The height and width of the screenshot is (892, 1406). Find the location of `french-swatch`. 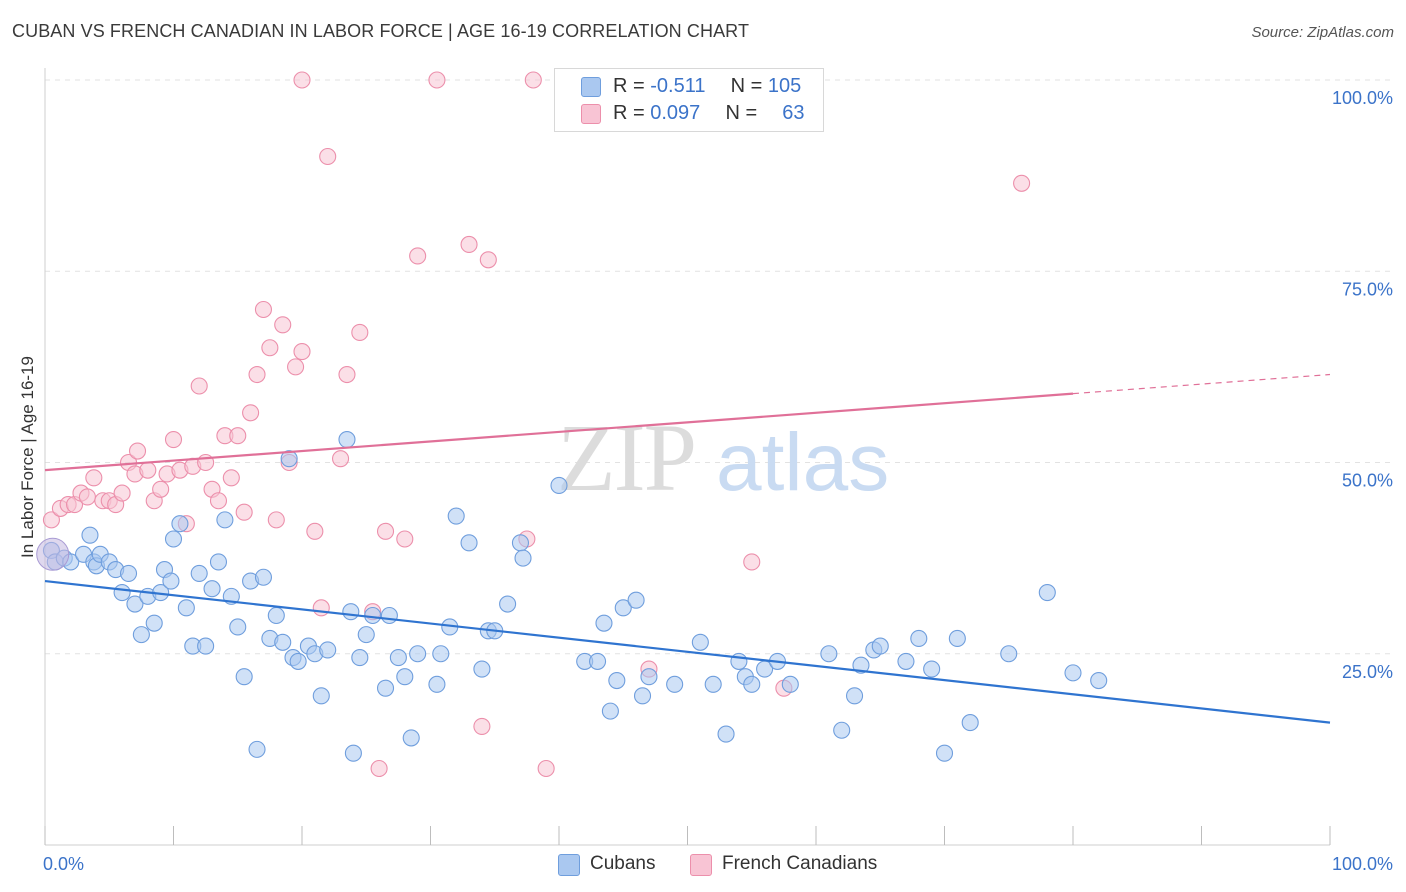

french-swatch is located at coordinates (591, 114).